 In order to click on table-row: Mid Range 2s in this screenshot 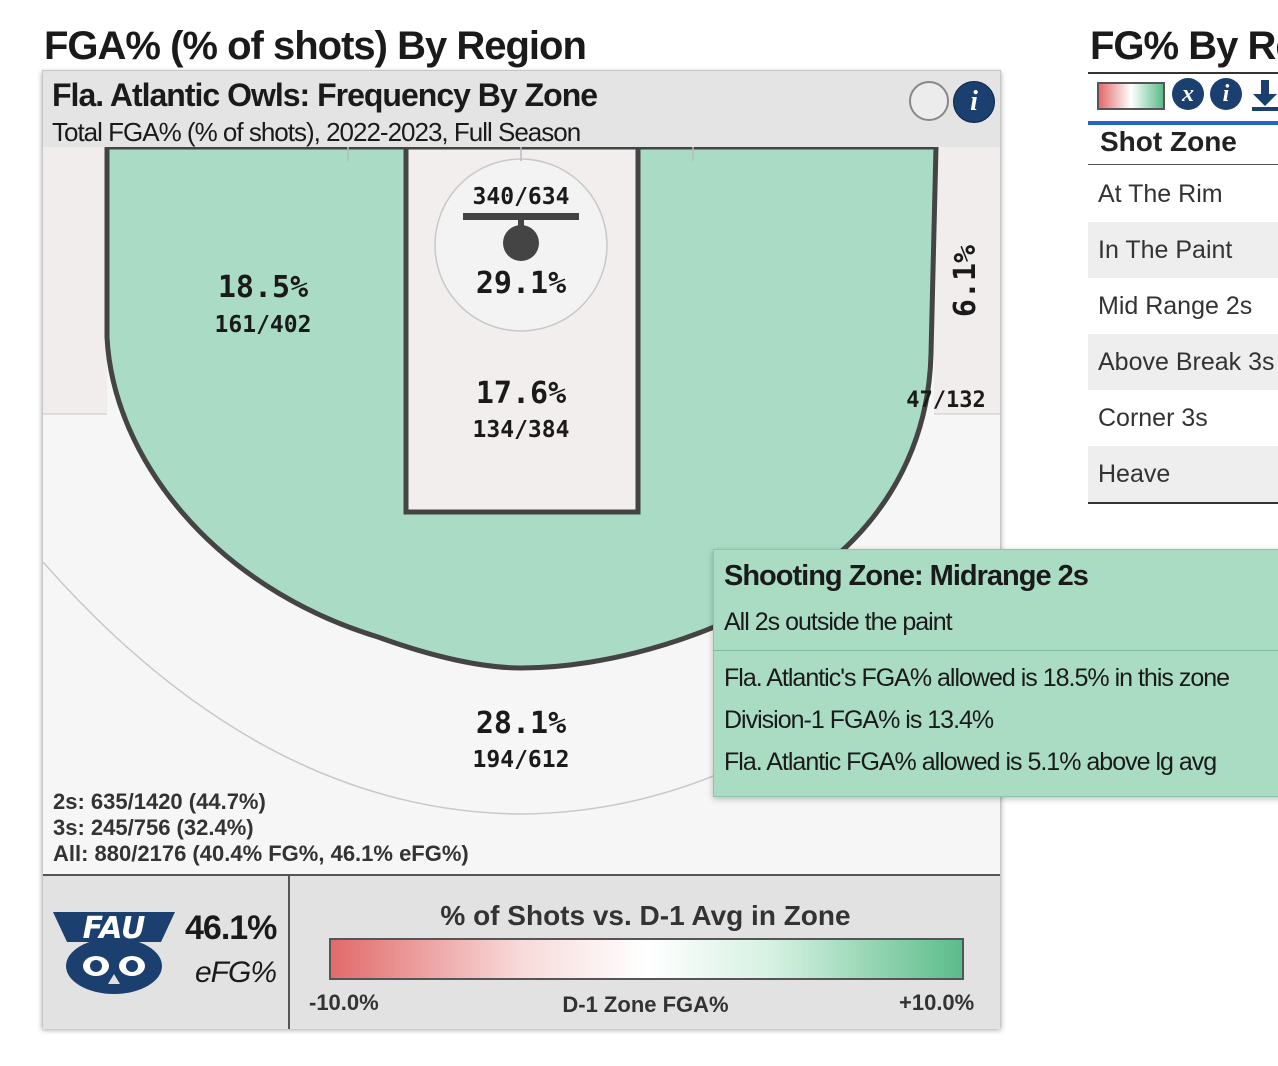, I will do `click(1175, 306)`.